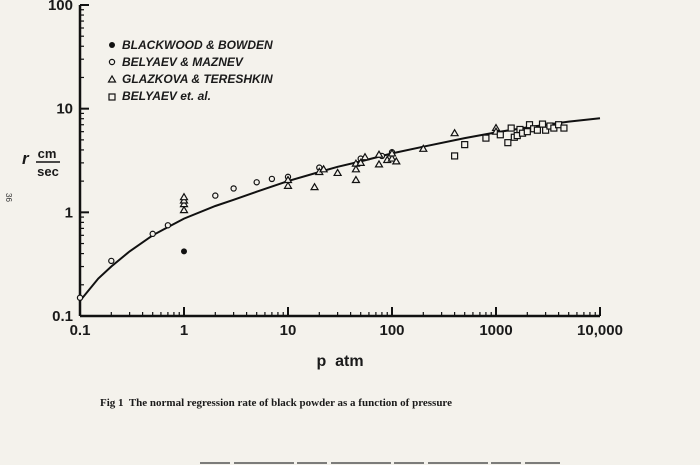 This screenshot has width=700, height=465. Describe the element at coordinates (26, 158) in the screenshot. I see `y-axis-label: r` at that location.